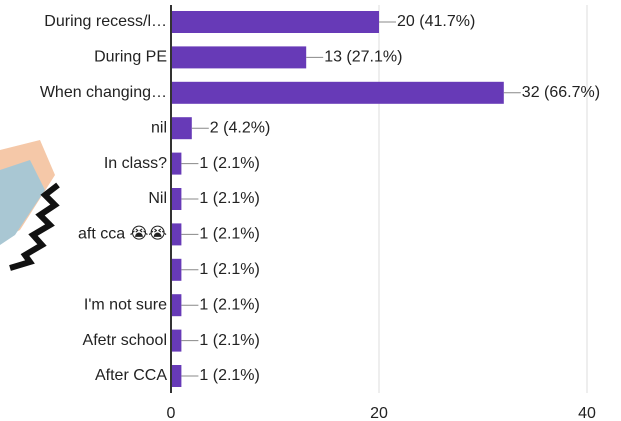 The image size is (621, 421). What do you see at coordinates (157, 198) in the screenshot?
I see `y-tick-label: Nil` at bounding box center [157, 198].